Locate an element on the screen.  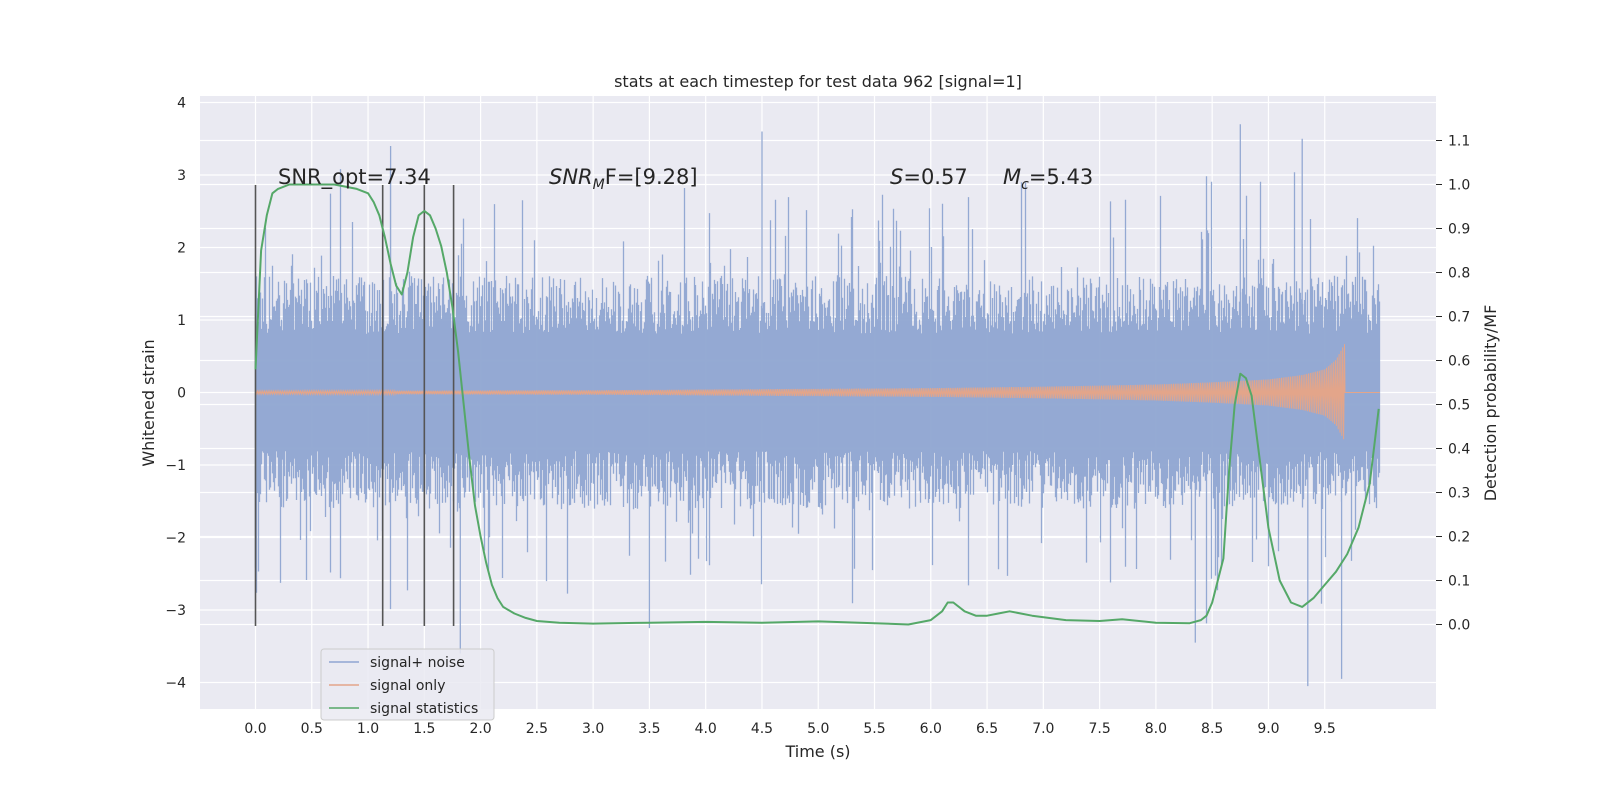
snr-mf-sub: M is located at coordinates (599, 185).